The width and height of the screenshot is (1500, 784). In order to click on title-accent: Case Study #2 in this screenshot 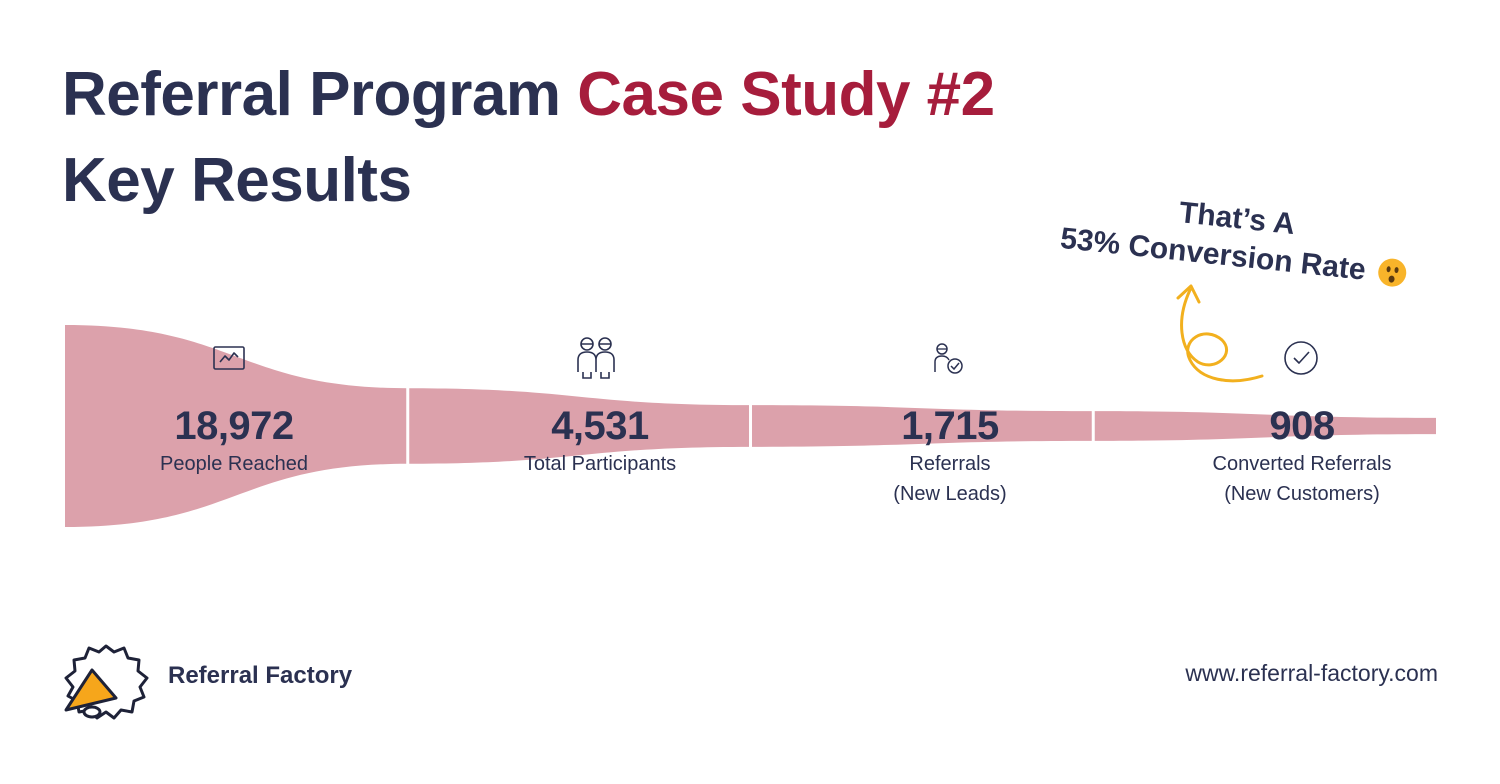, I will do `click(786, 94)`.